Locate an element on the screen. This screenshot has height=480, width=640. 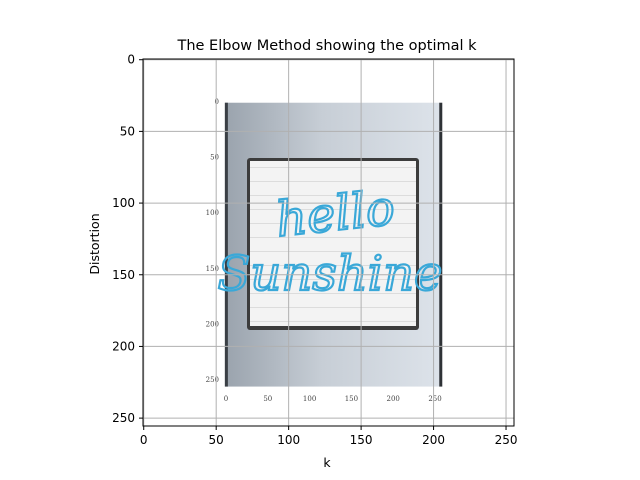
x-tick-label: 250 is located at coordinates (506, 440).